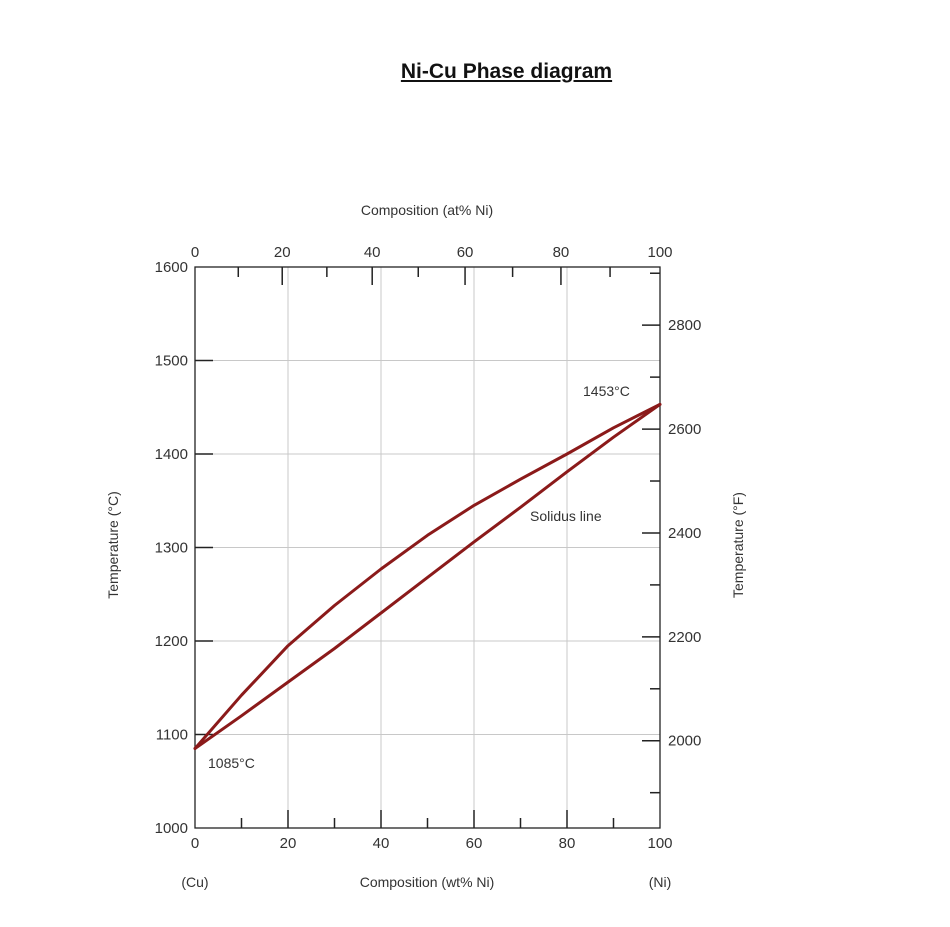 The width and height of the screenshot is (950, 927). What do you see at coordinates (171, 548) in the screenshot?
I see `left-tick-label: 1300` at bounding box center [171, 548].